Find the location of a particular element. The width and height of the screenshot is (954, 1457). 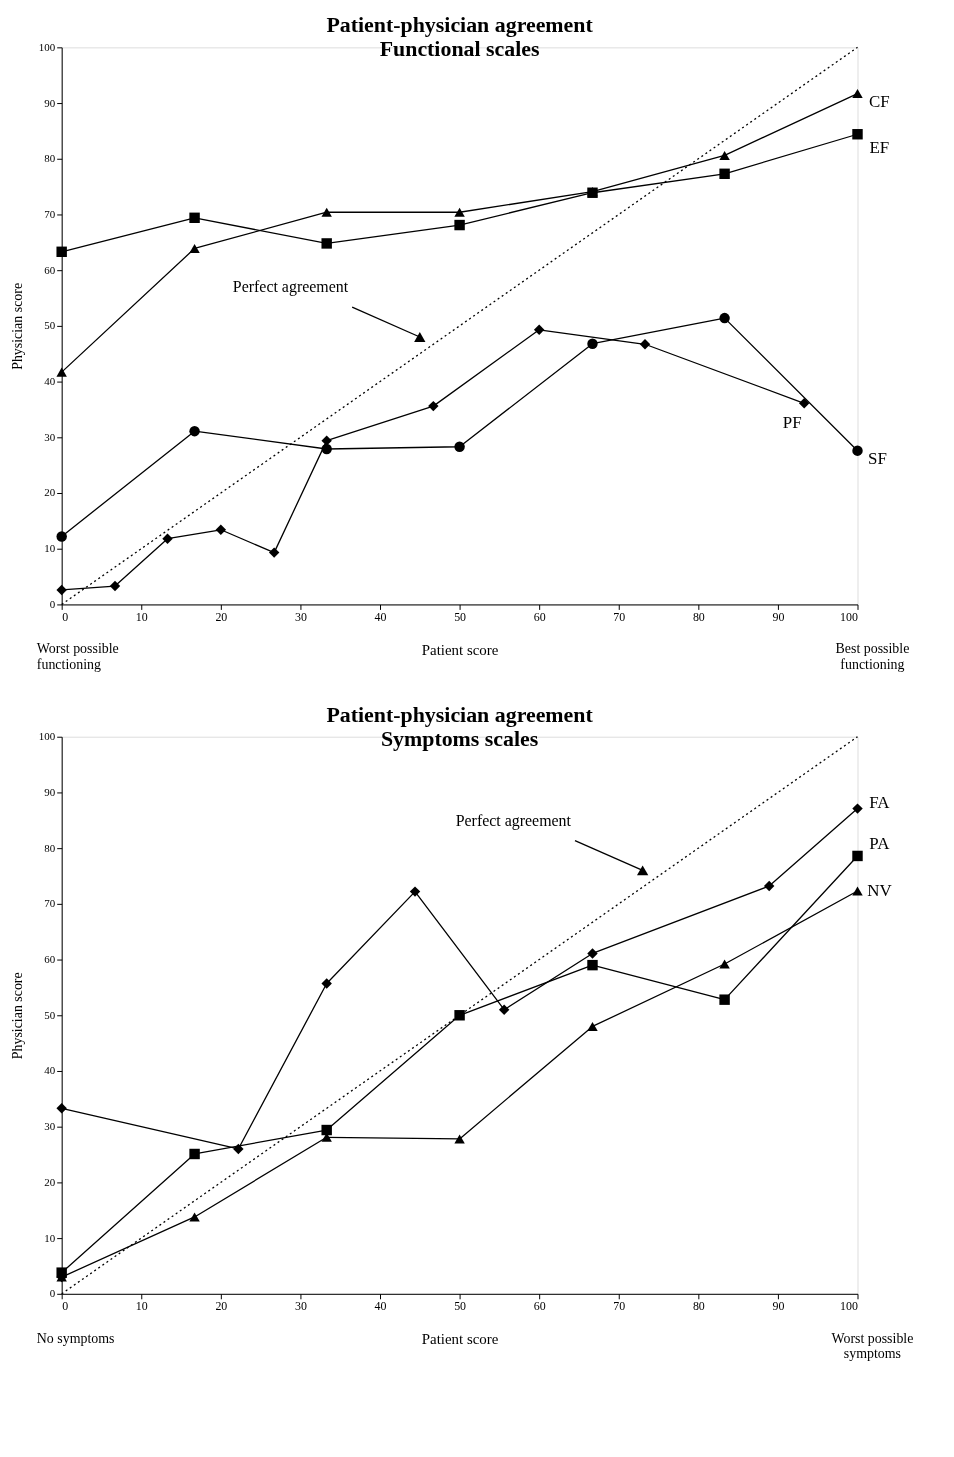

series-label: PA is located at coordinates (880, 843).